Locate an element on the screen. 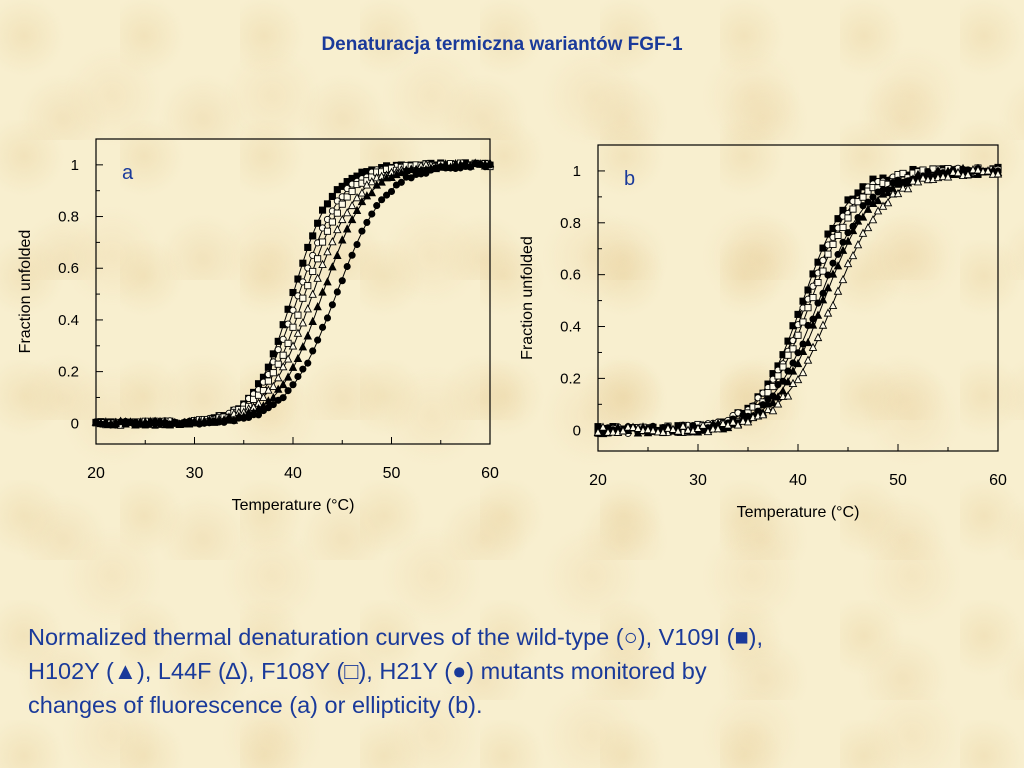  y-tick-label: 0.4 is located at coordinates (68, 320).